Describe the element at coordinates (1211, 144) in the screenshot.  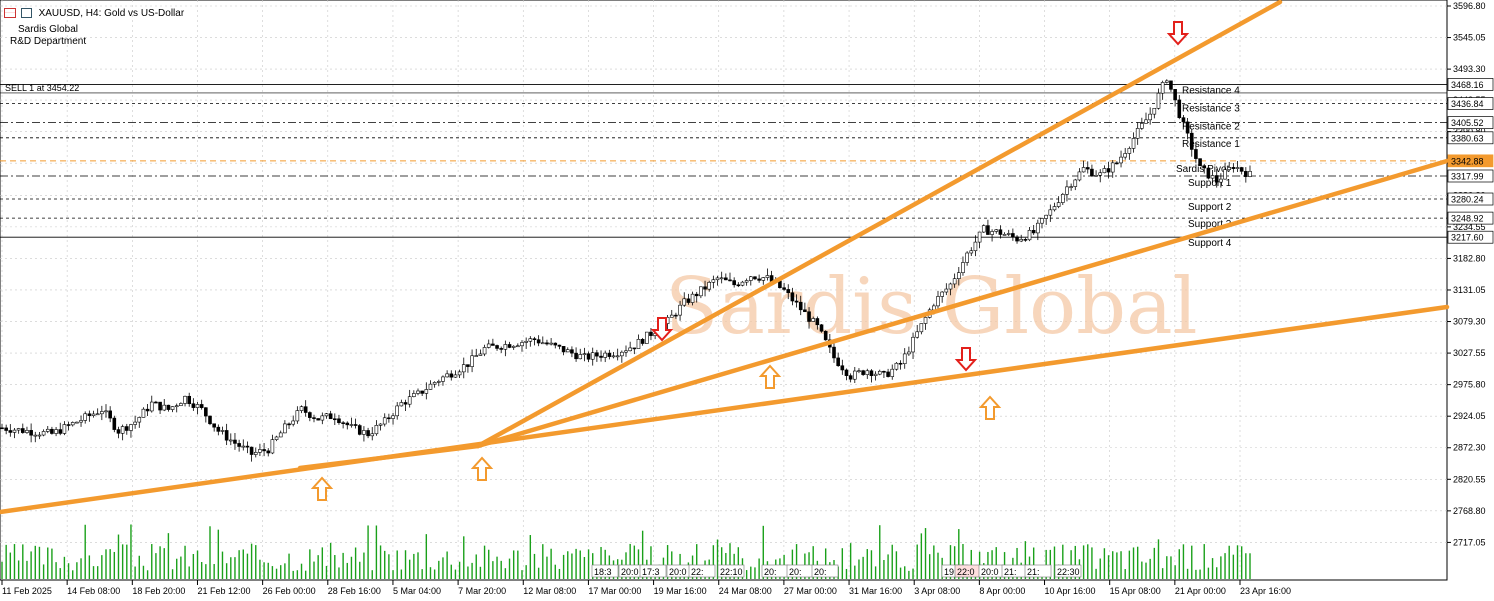
I see `level-name: Resistance 1` at that location.